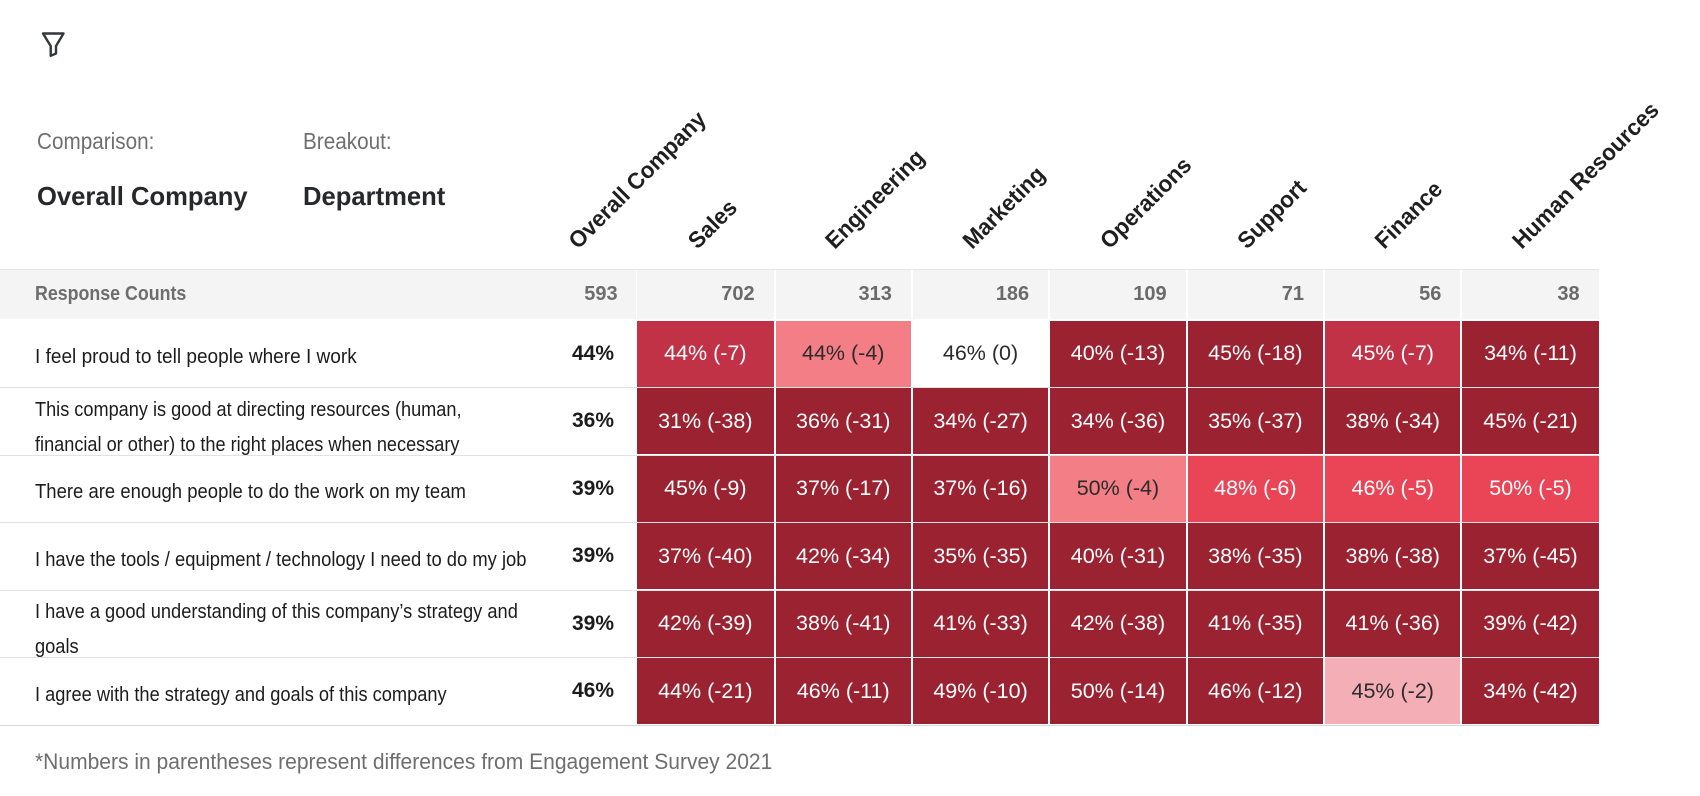 Image resolution: width=1700 pixels, height=796 pixels. Describe the element at coordinates (1408, 215) in the screenshot. I see `svg-text: Finance` at that location.